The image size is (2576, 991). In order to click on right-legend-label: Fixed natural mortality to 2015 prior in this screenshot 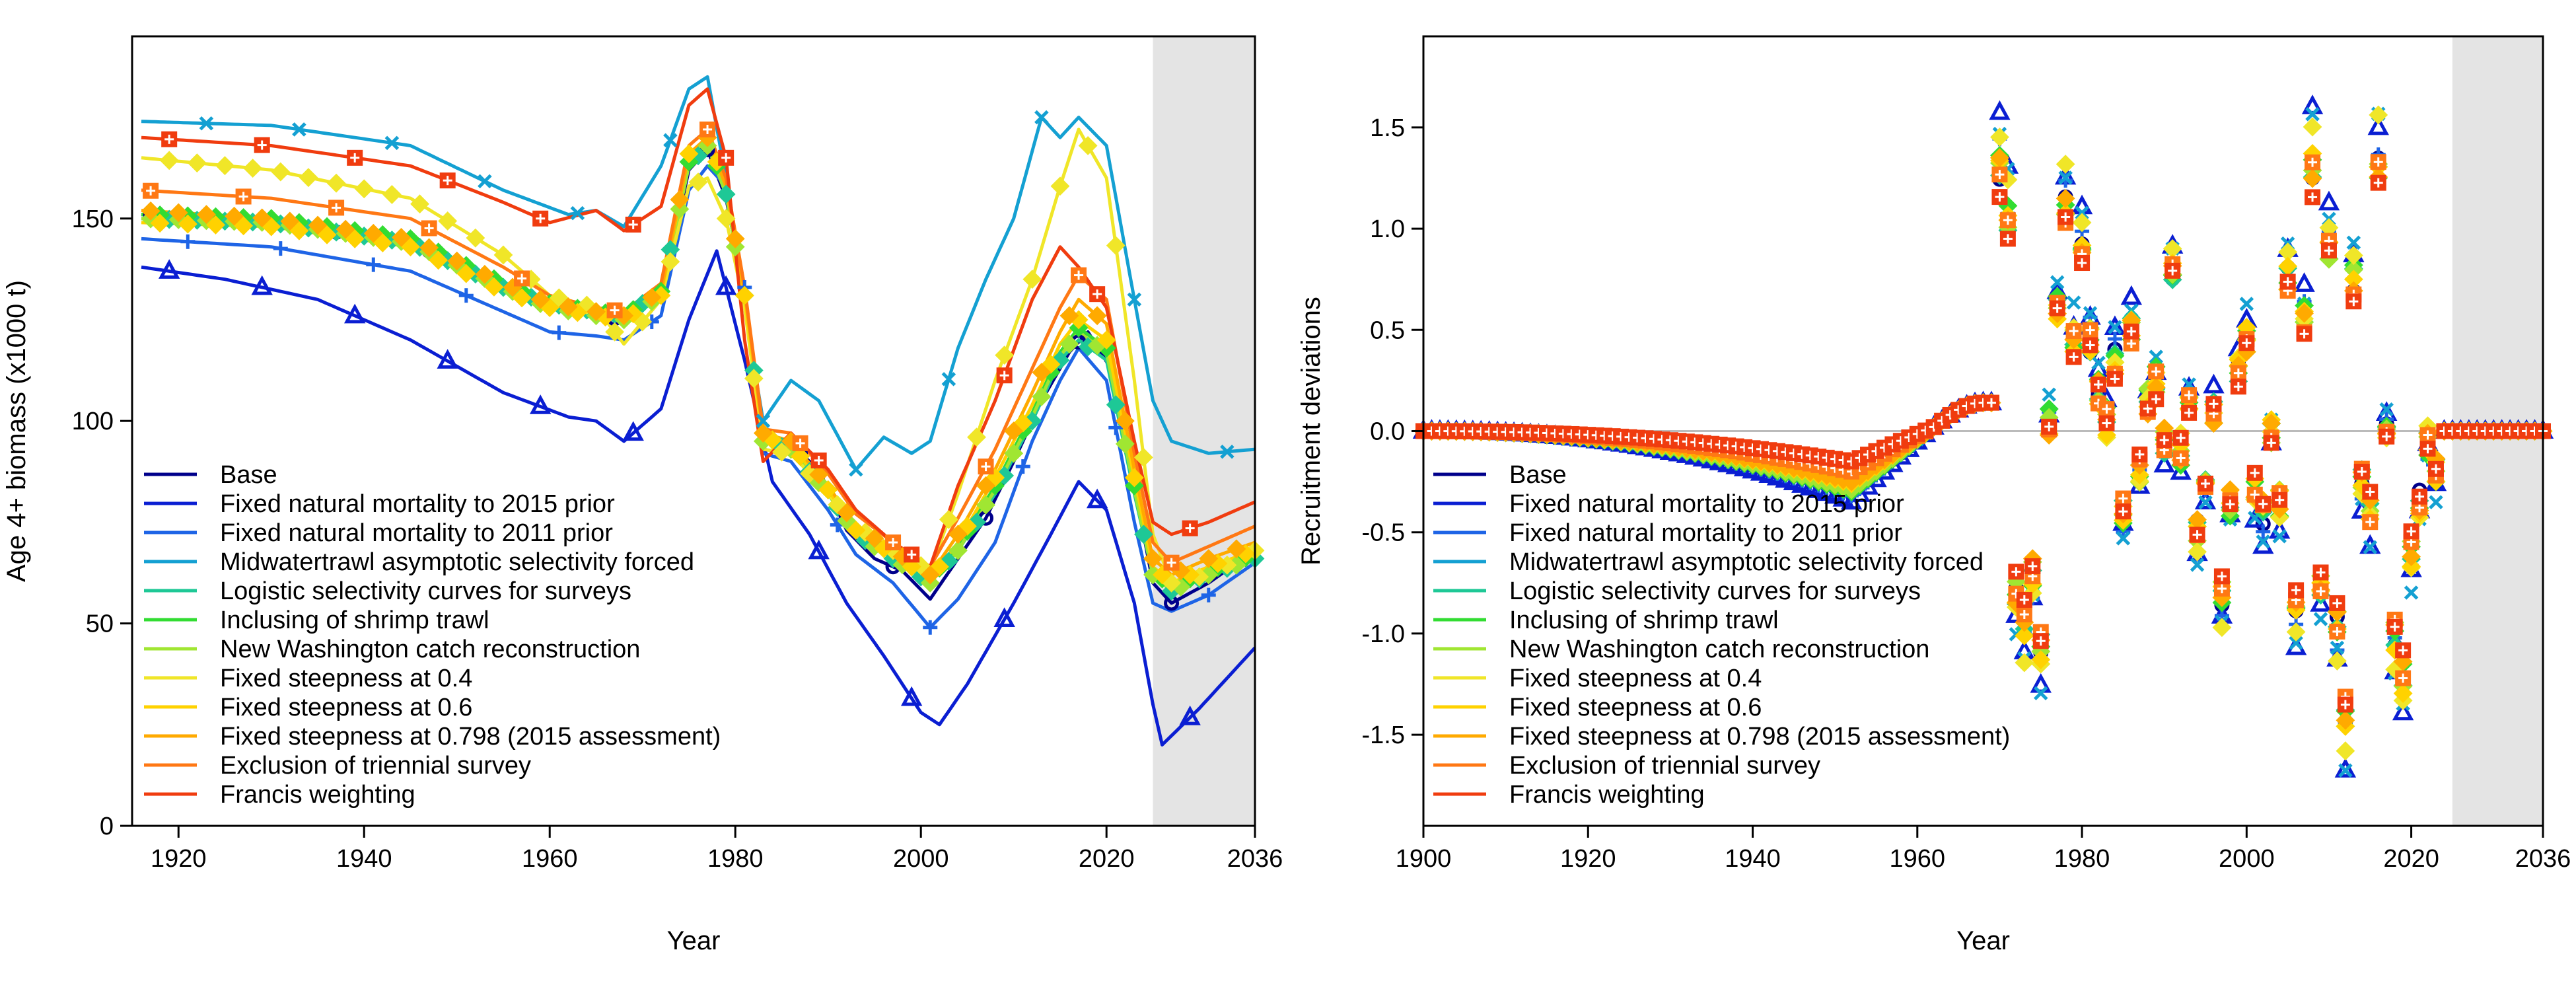, I will do `click(1706, 504)`.